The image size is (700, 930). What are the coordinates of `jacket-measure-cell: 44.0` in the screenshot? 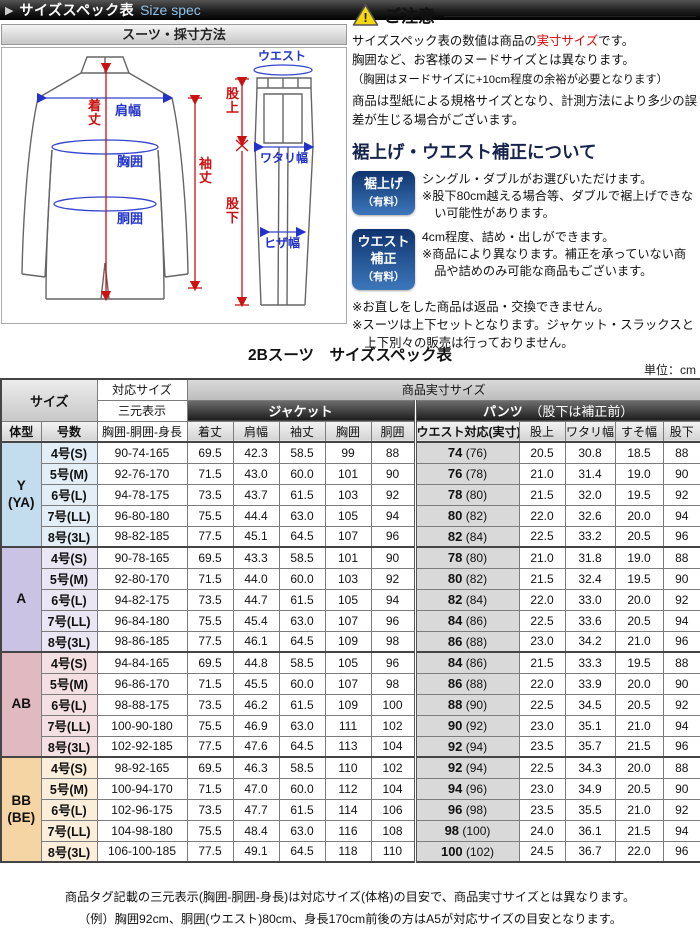 It's located at (256, 578).